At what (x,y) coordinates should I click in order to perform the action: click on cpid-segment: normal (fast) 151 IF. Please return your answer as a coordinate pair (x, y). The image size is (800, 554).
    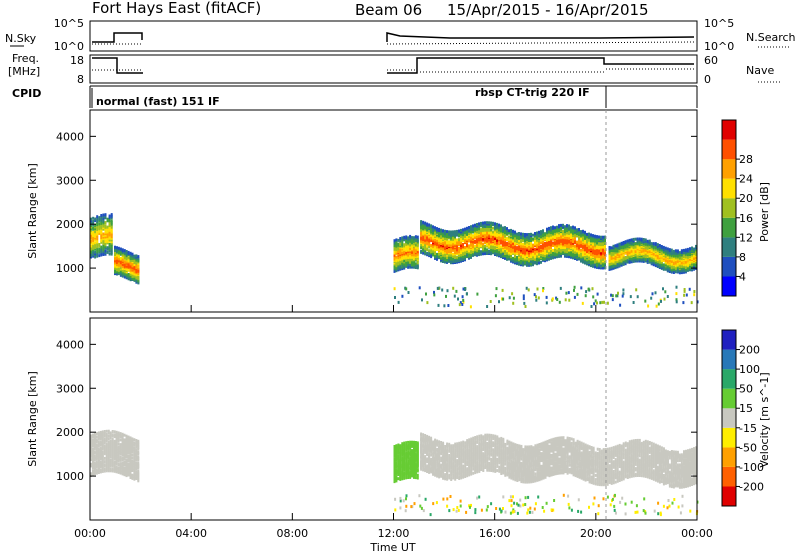
    Looking at the image, I should click on (158, 101).